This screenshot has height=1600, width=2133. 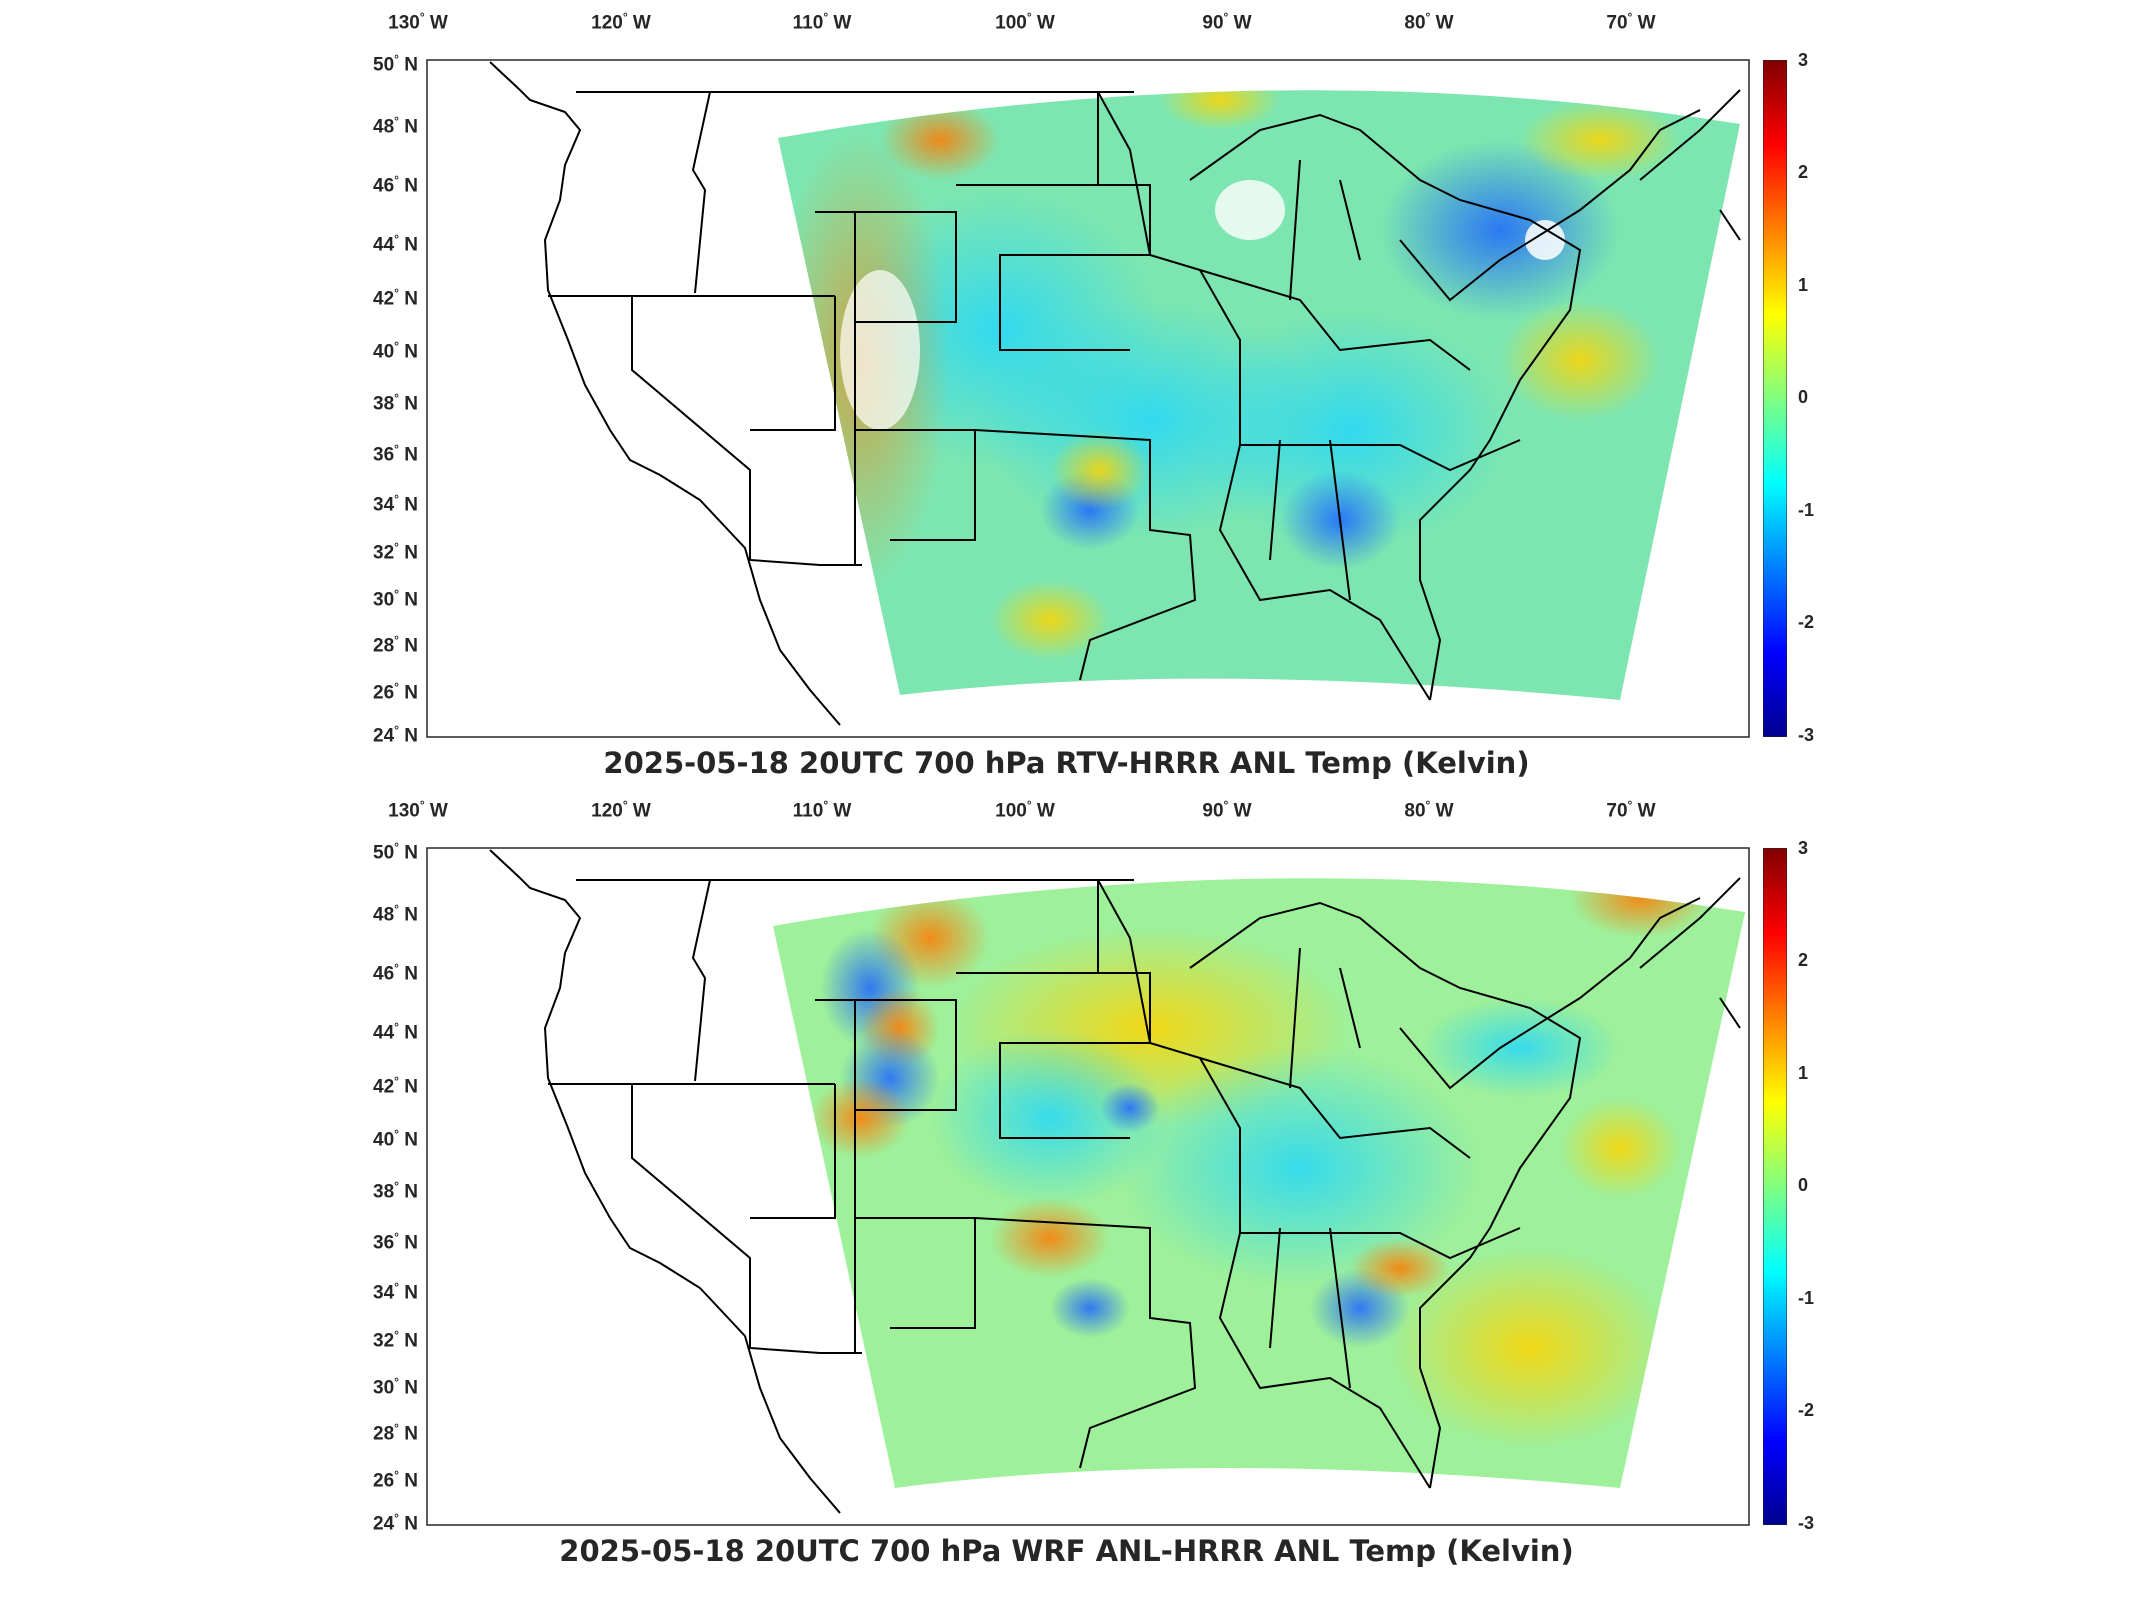 I want to click on colorbar-top, so click(x=1775, y=398).